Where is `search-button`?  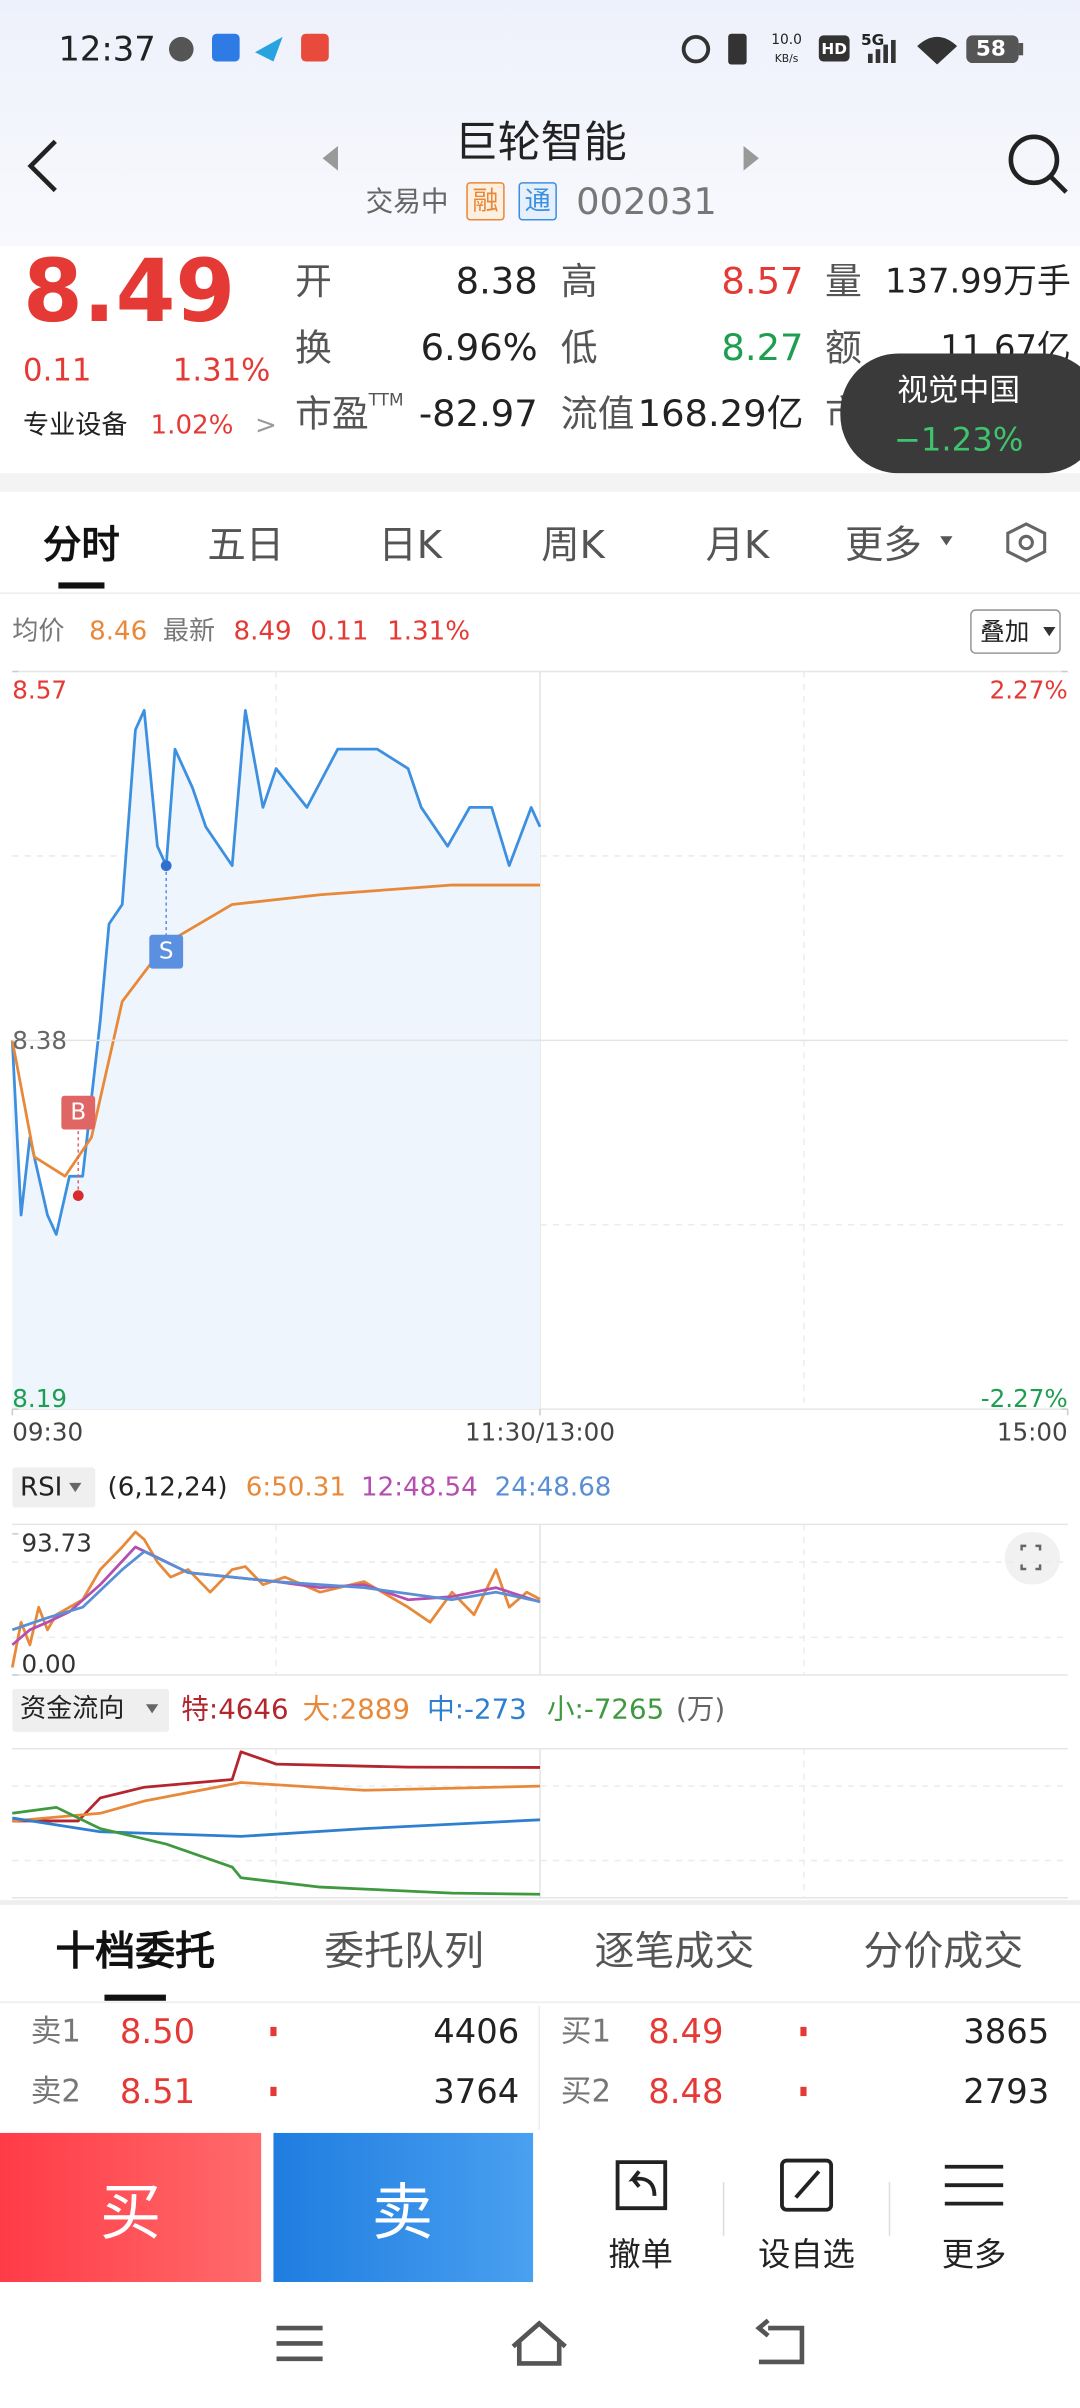
search-button is located at coordinates (1038, 164).